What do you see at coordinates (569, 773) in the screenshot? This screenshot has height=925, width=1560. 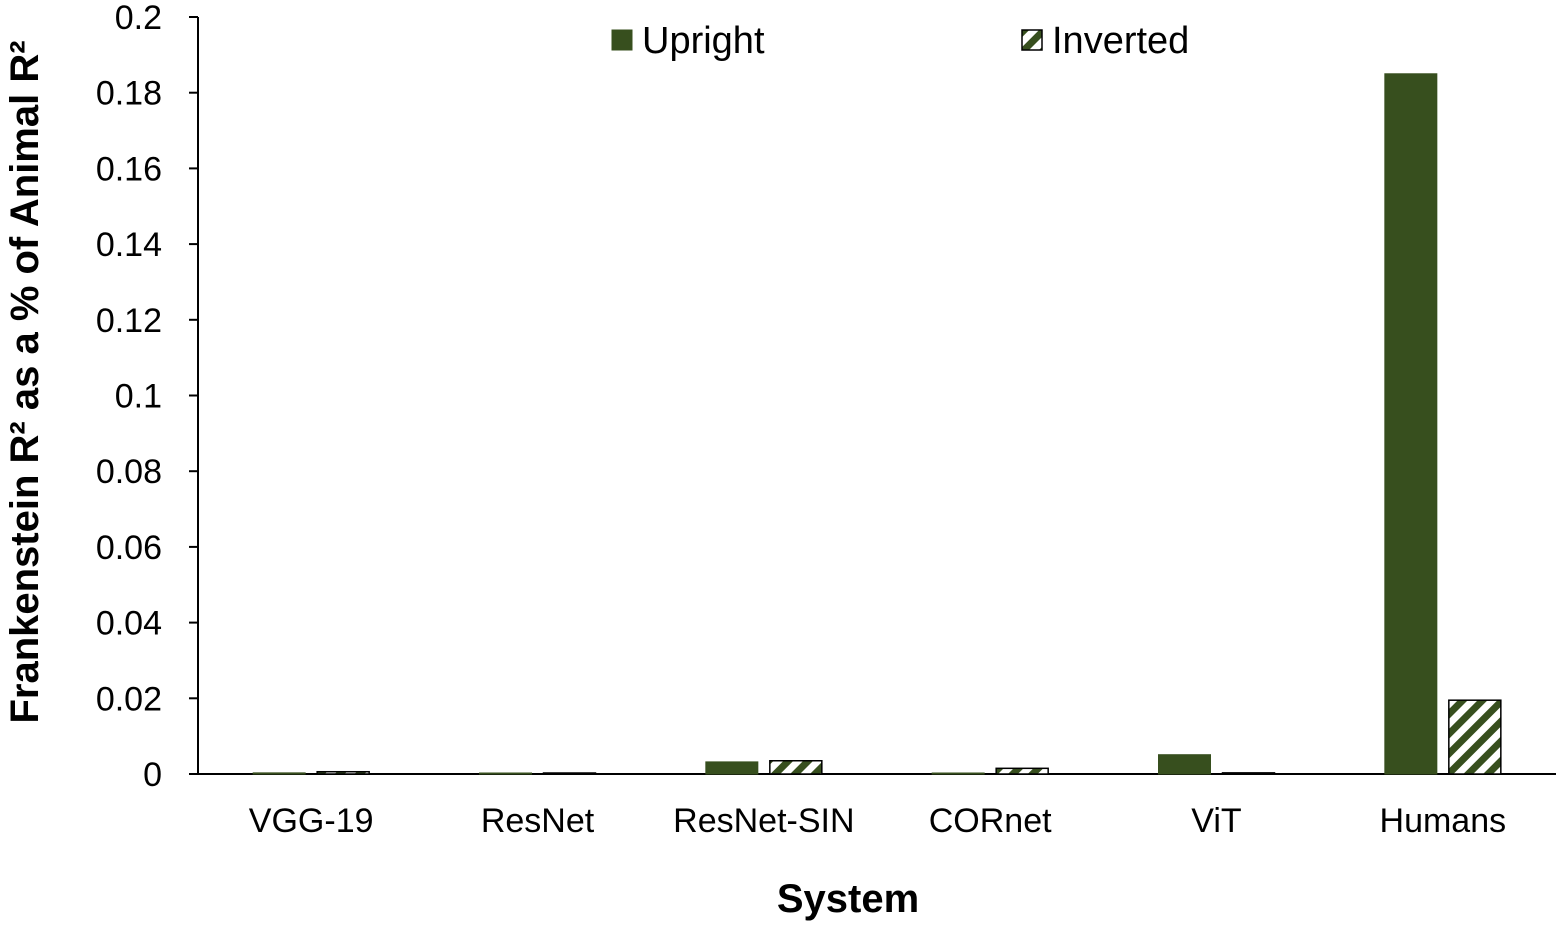 I see `bar-inverted-resnet` at bounding box center [569, 773].